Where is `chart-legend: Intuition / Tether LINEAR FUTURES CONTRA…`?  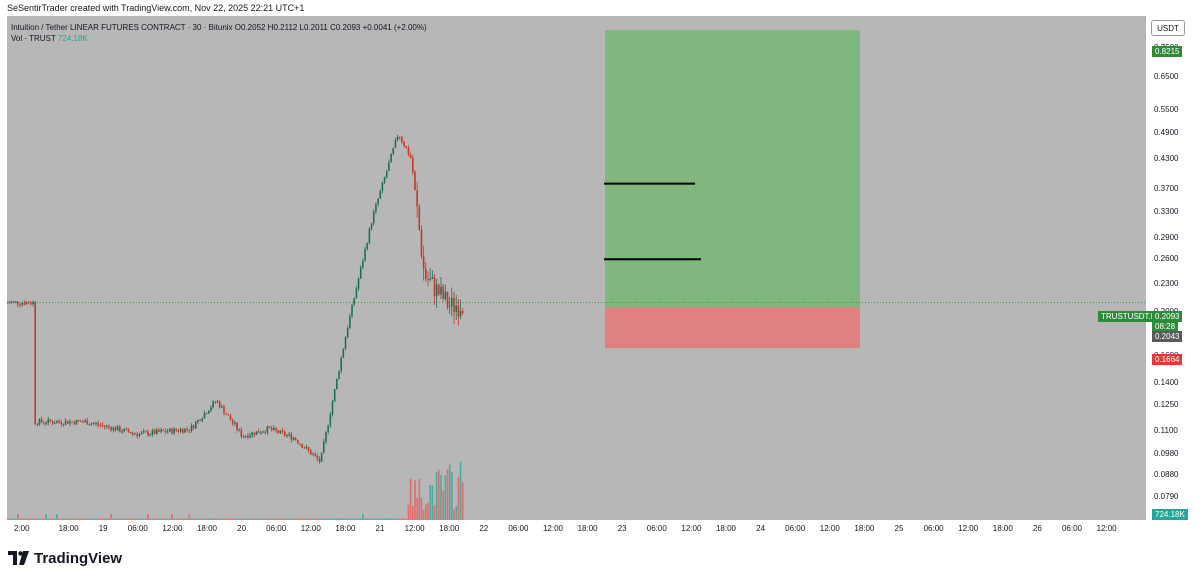
chart-legend: Intuition / Tether LINEAR FUTURES CONTRA… is located at coordinates (219, 33).